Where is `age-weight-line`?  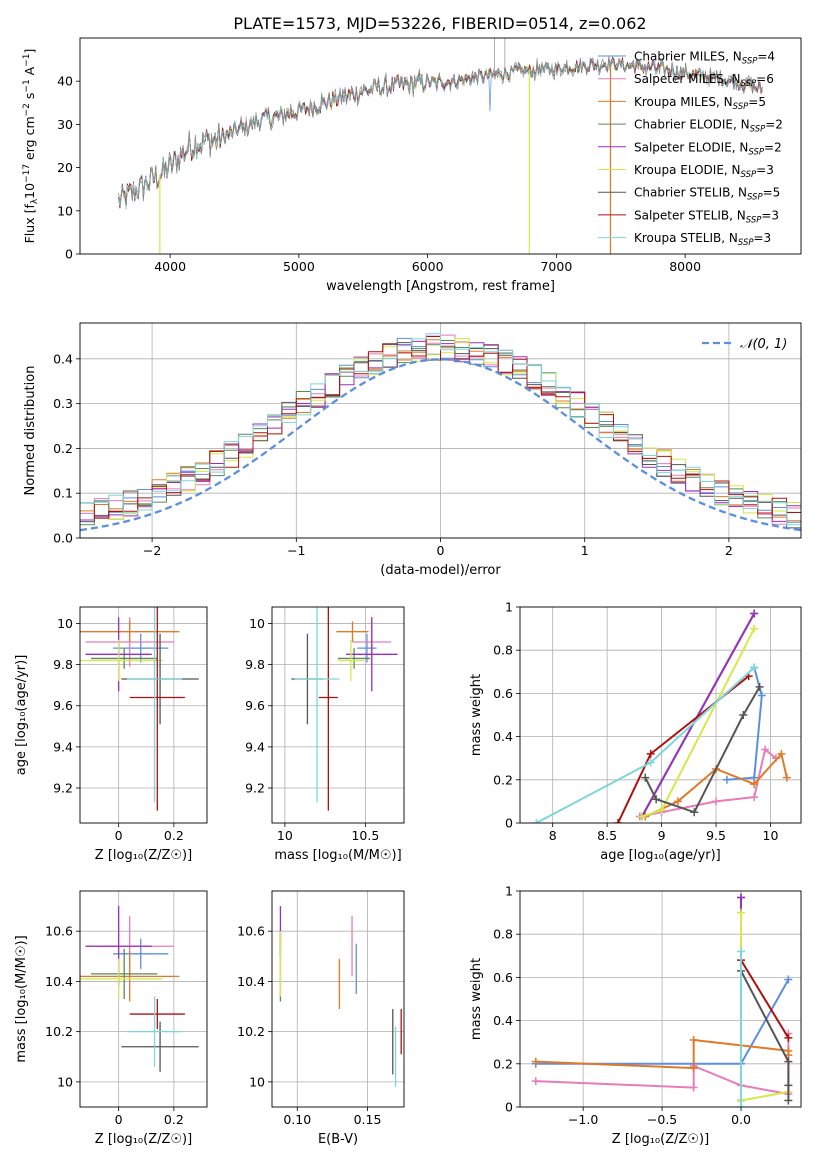 age-weight-line is located at coordinates (744, 724).